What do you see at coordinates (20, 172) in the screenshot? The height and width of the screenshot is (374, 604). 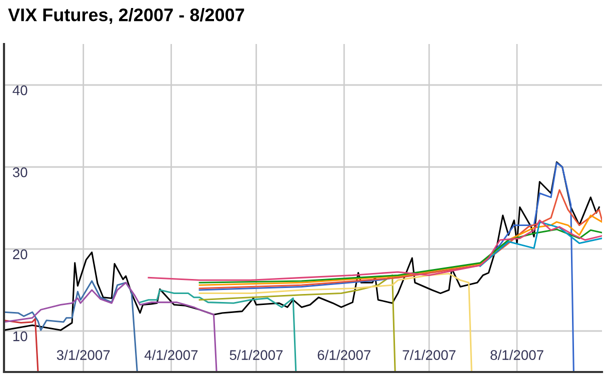 I see `y-tick-label: 30` at bounding box center [20, 172].